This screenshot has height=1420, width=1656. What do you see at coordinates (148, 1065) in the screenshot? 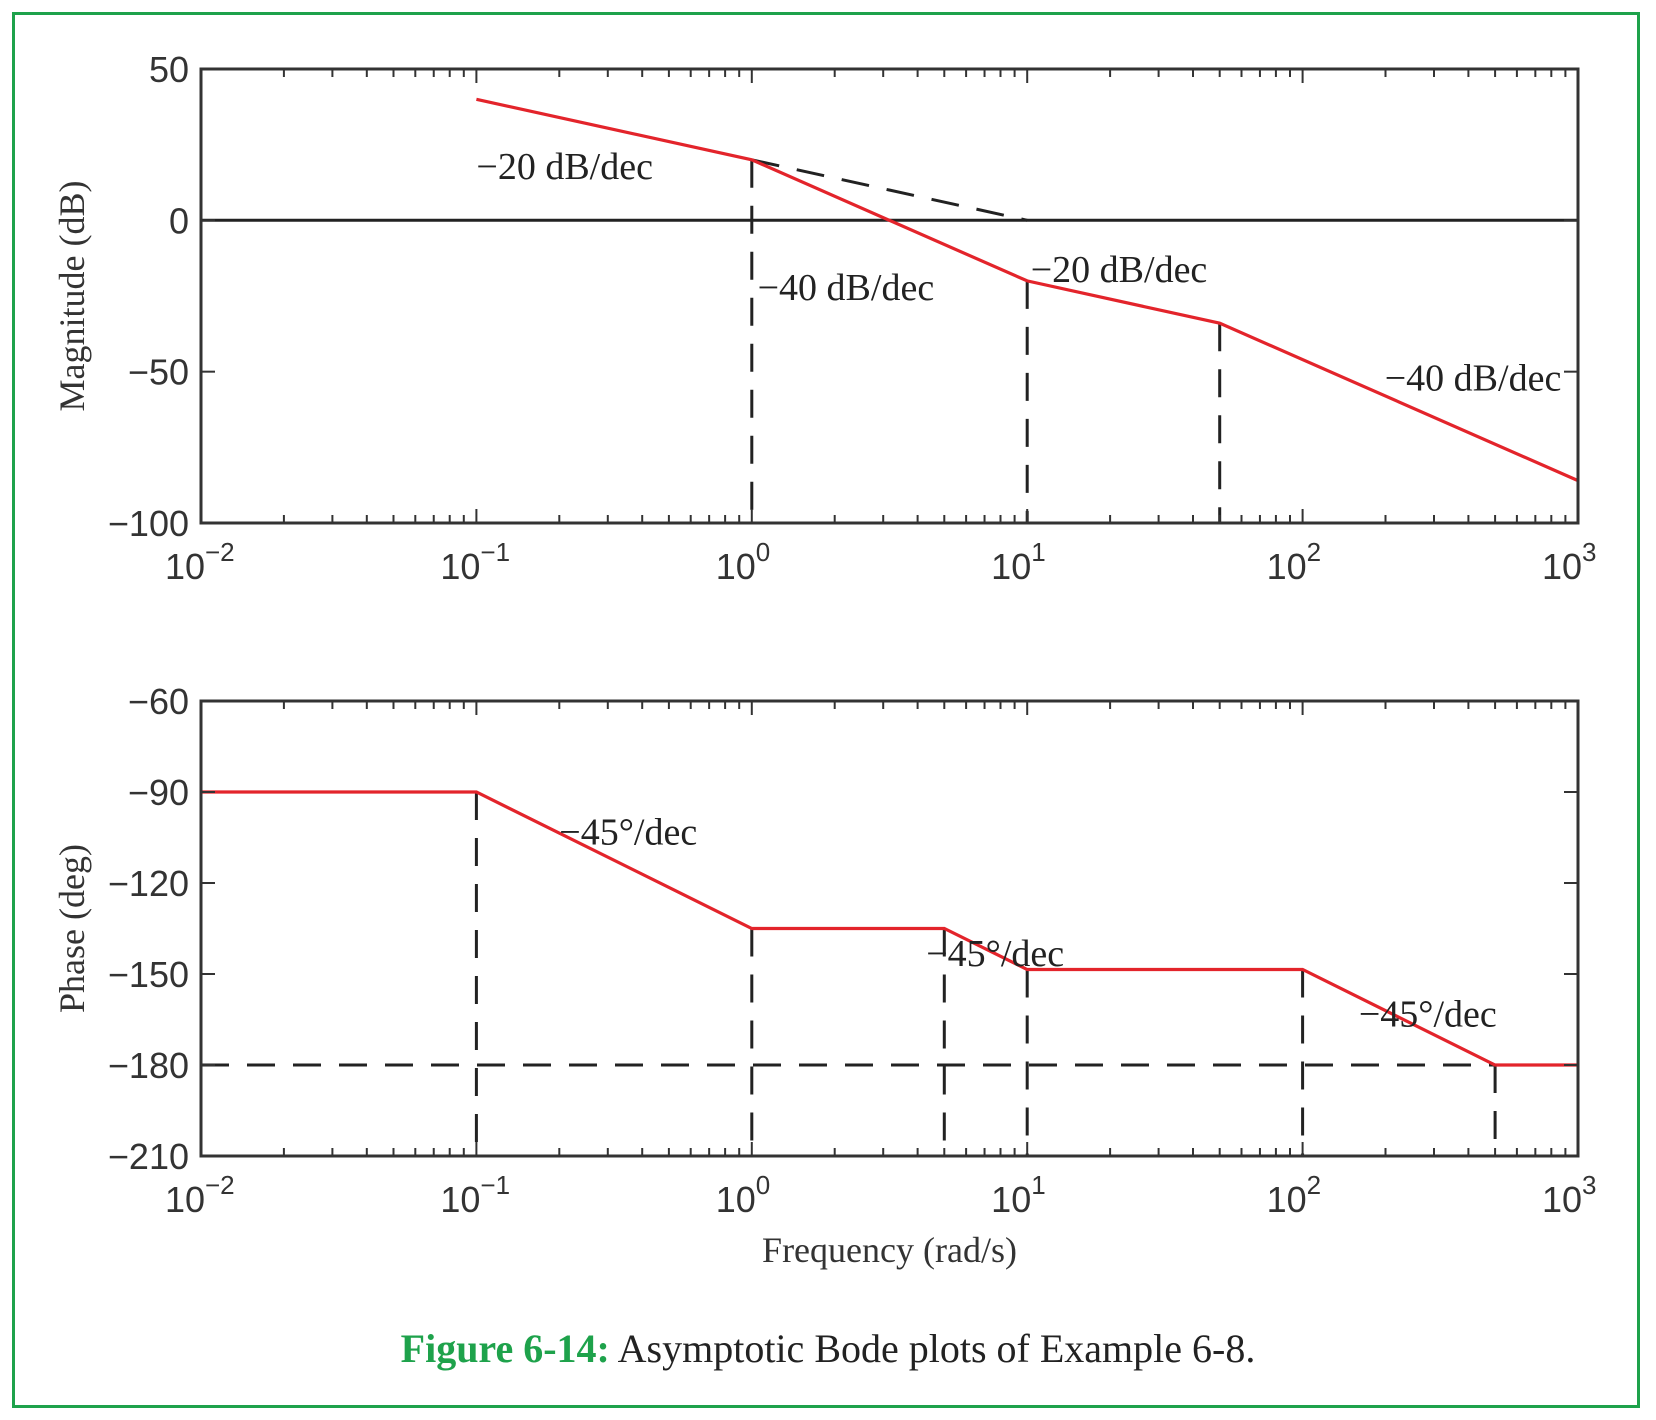
I see `phase-y-tick-label: −180` at bounding box center [148, 1065].